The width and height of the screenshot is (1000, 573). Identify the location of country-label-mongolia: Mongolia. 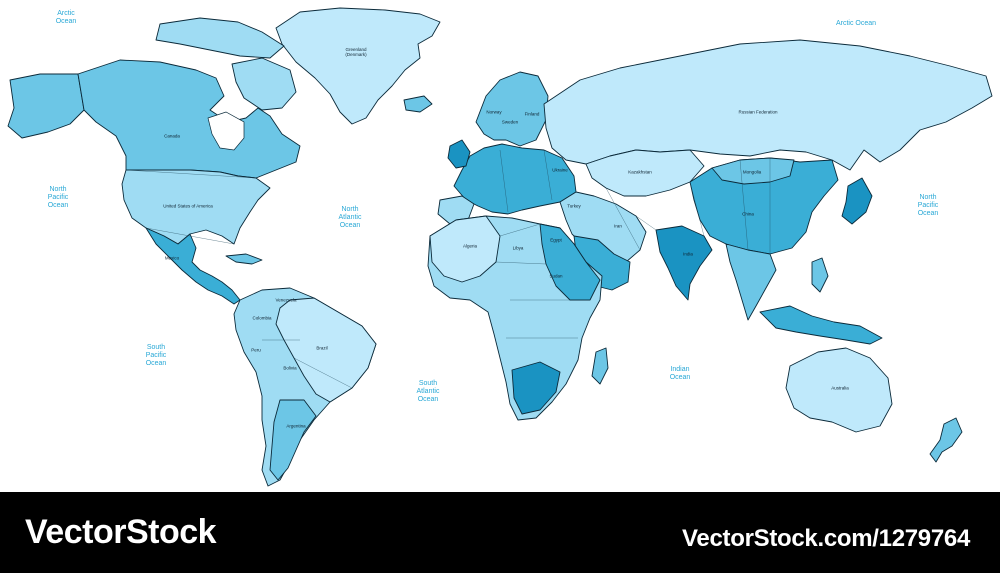
(752, 172).